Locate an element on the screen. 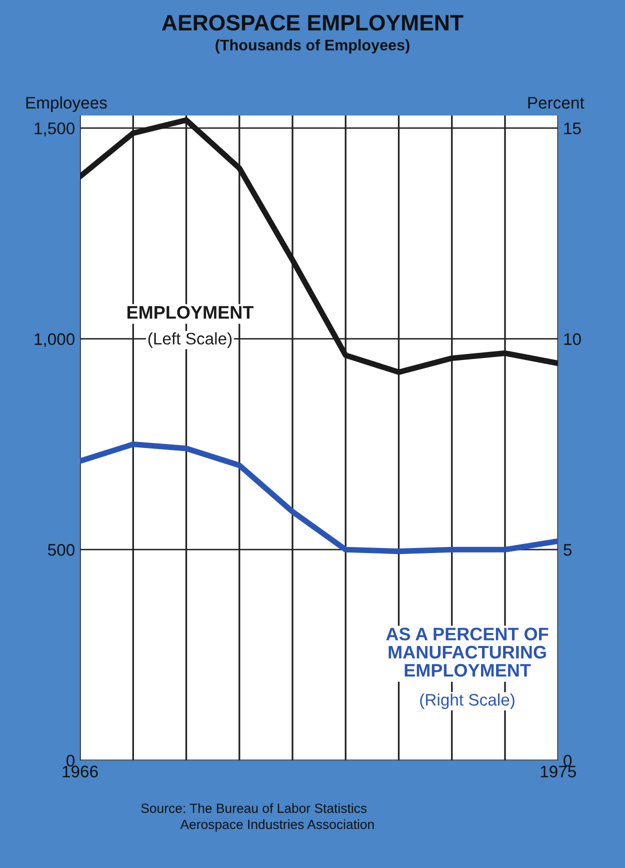  y-tick-label: 0 is located at coordinates (70, 760).